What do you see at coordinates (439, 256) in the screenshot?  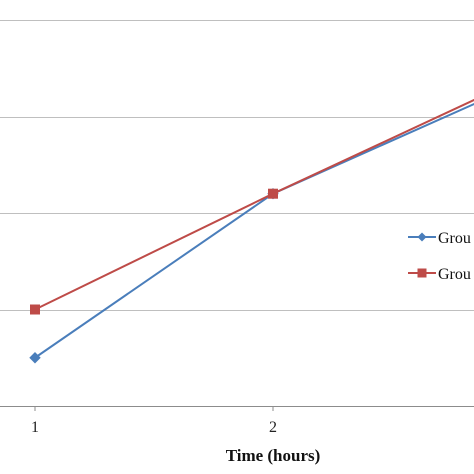 I see `legend: Grou Grou` at bounding box center [439, 256].